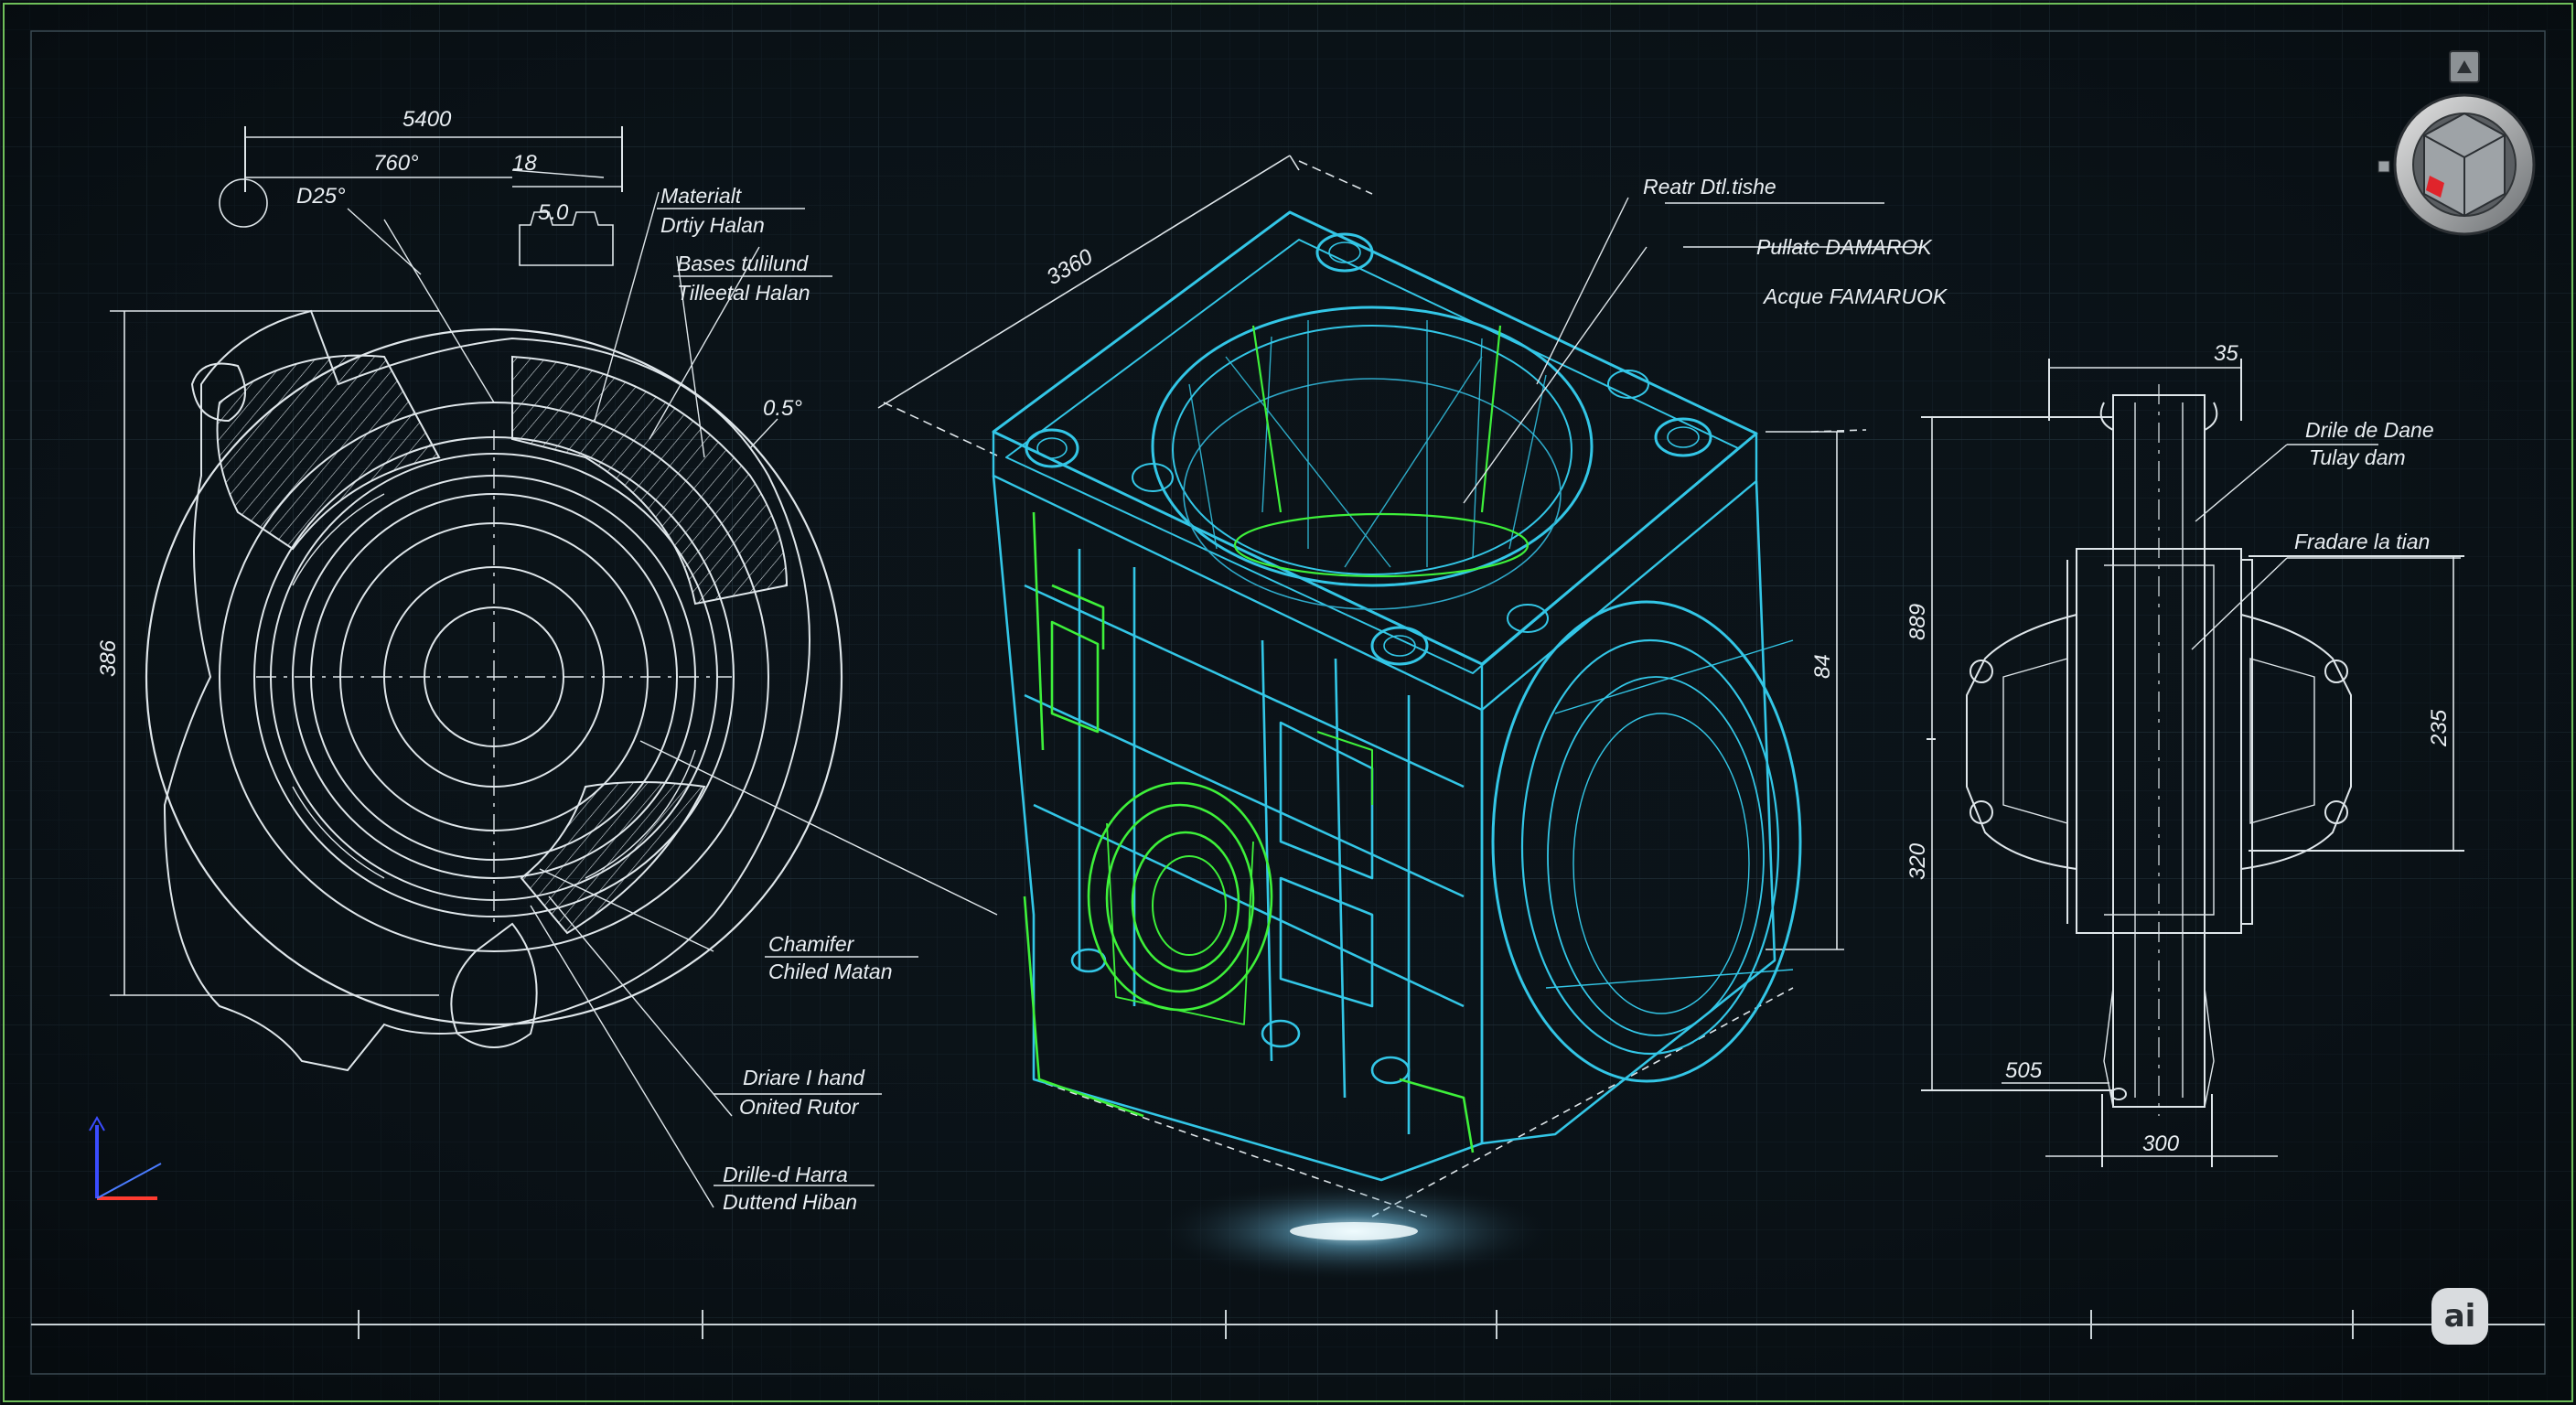 The image size is (2576, 1405). Describe the element at coordinates (2161, 1144) in the screenshot. I see `dim-right-bottom-b: 300` at that location.